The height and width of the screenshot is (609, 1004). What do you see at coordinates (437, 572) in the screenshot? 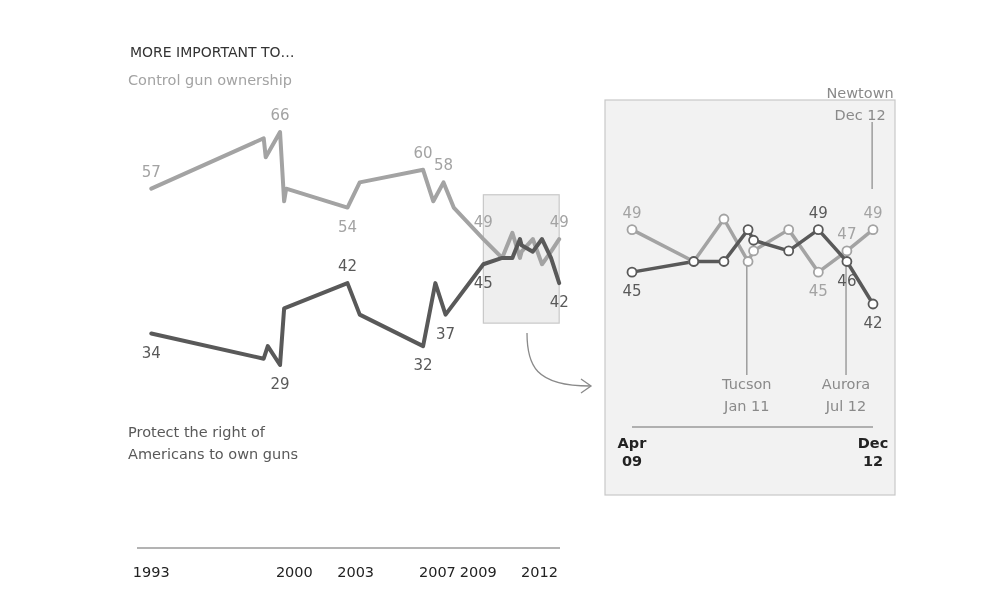
I see `x-tick-label: 2007` at bounding box center [437, 572].